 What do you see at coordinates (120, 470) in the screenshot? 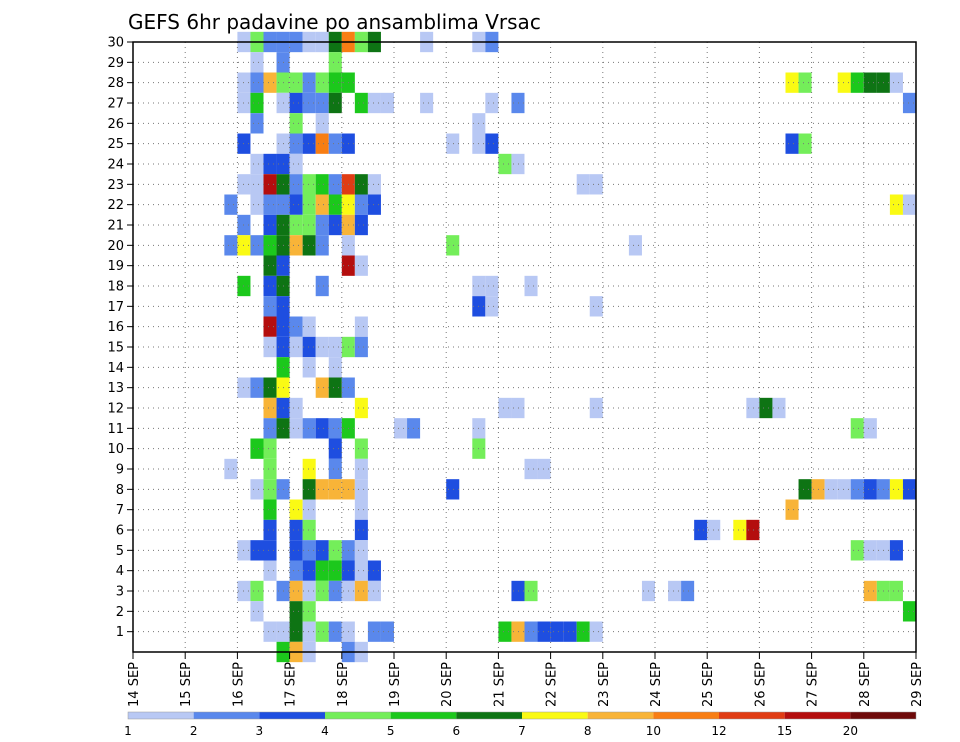
I see `y-tick-label: 9` at bounding box center [120, 470].